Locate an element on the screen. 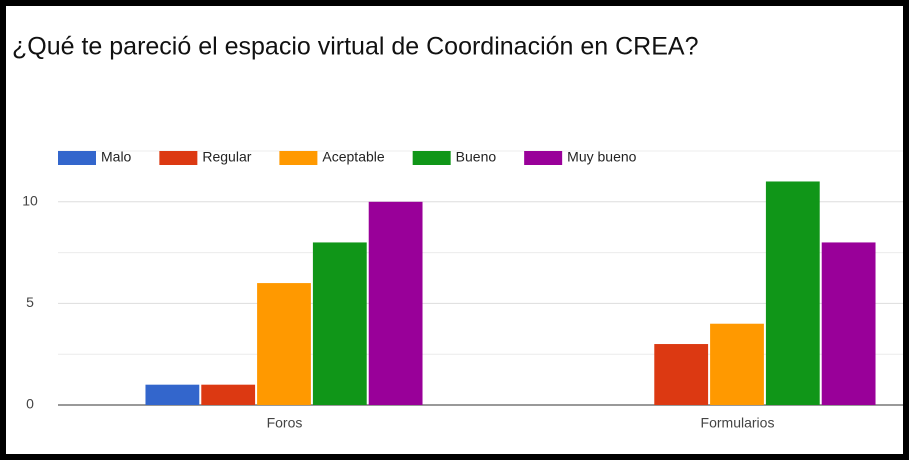  x-tick-label: Foros is located at coordinates (285, 423).